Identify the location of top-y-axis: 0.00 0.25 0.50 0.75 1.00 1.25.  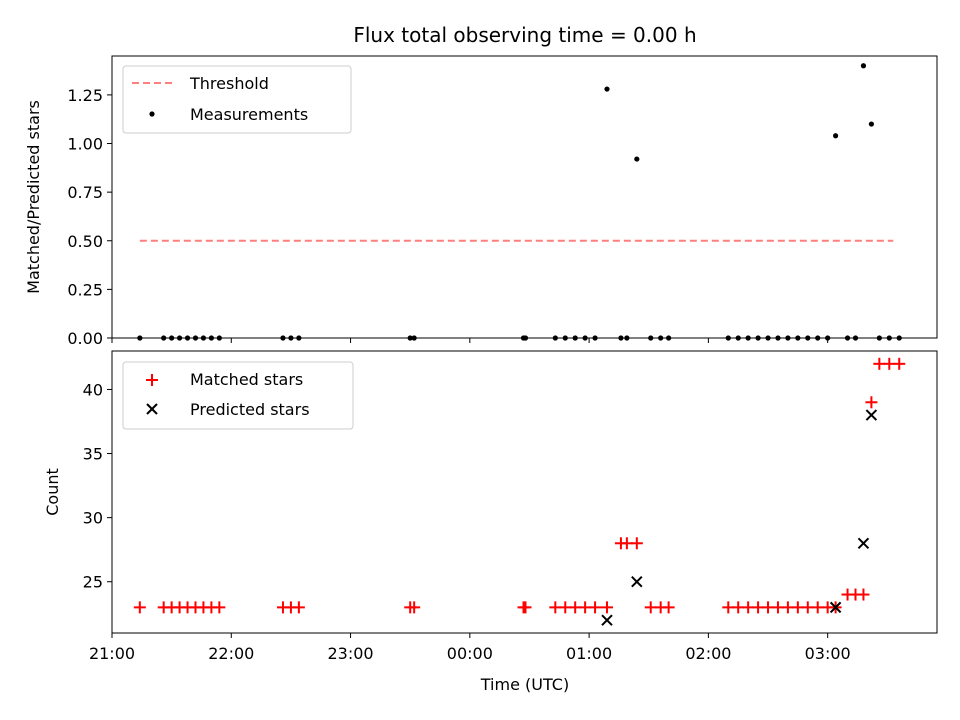
(89, 217).